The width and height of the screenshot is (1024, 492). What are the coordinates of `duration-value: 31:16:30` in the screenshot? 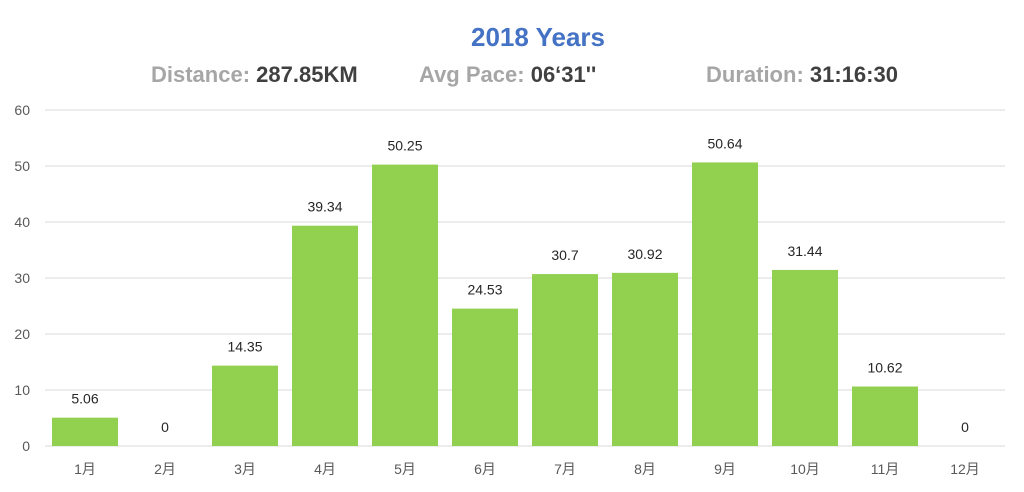 It's located at (853, 74).